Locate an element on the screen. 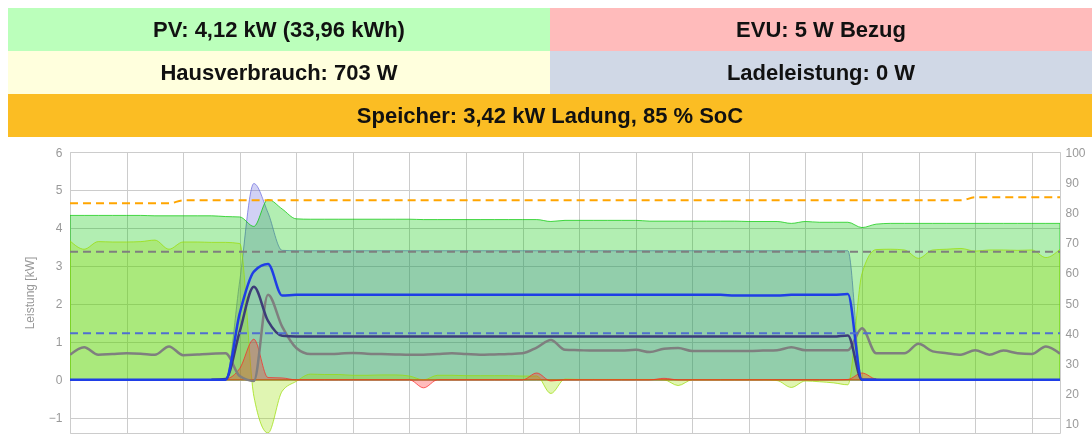 This screenshot has height=434, width=1092. y-tick-label: 1 is located at coordinates (59, 342).